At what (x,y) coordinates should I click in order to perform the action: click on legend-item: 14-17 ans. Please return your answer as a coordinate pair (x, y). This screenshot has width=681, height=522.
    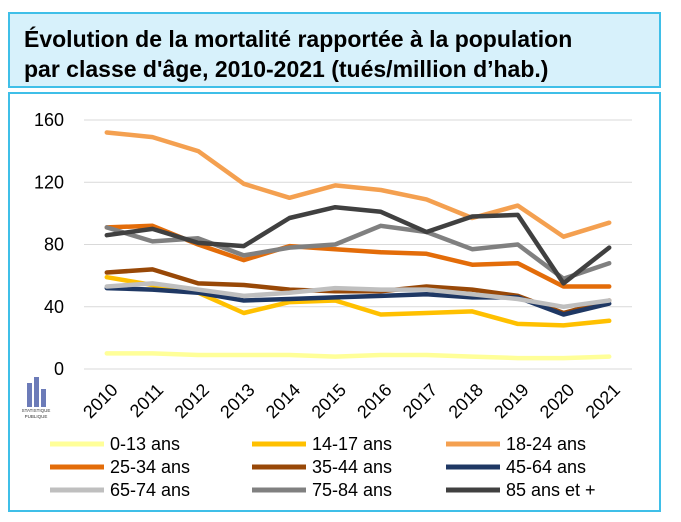
    Looking at the image, I should click on (322, 444).